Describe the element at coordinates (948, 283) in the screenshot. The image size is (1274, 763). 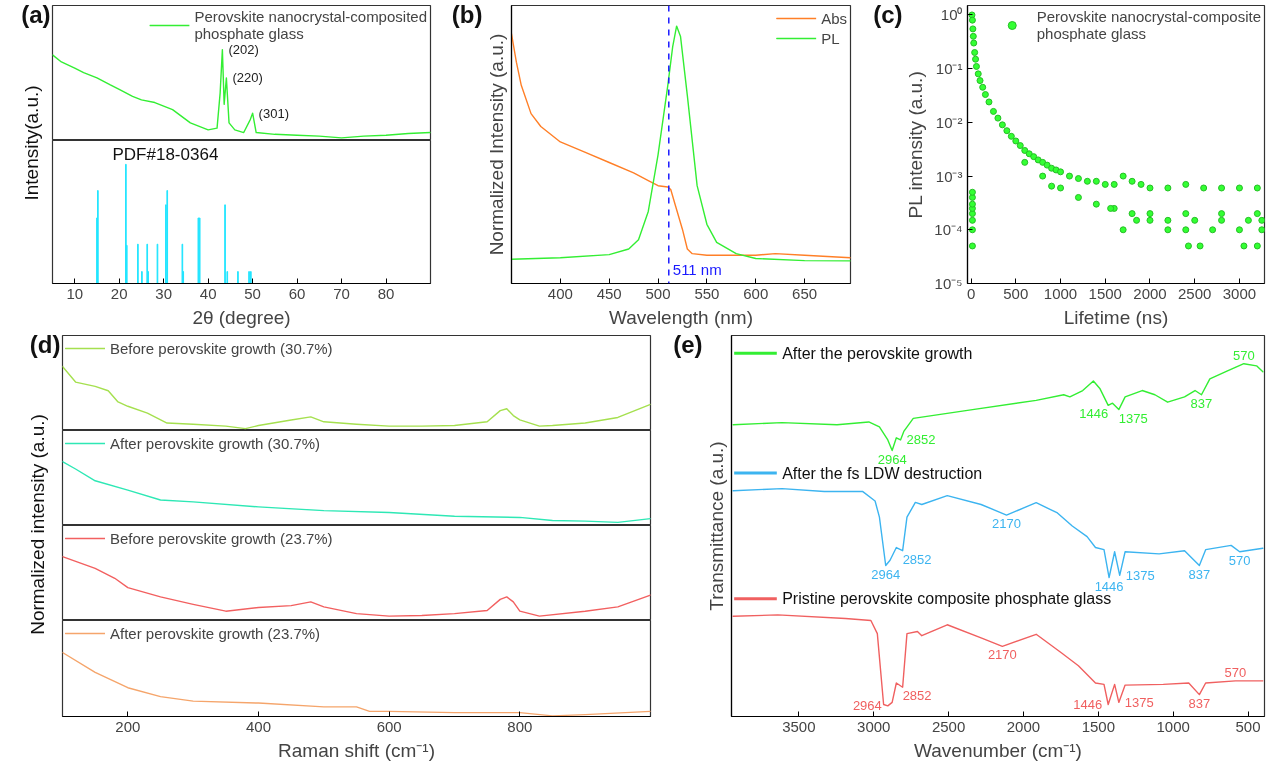
I see `y-tick-label: 10⁻⁵` at that location.